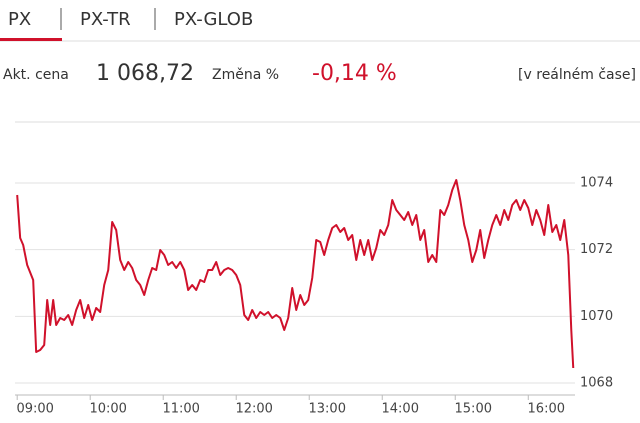 This screenshot has height=423, width=640. Describe the element at coordinates (31, 39) in the screenshot. I see `active-tab-indicator` at that location.